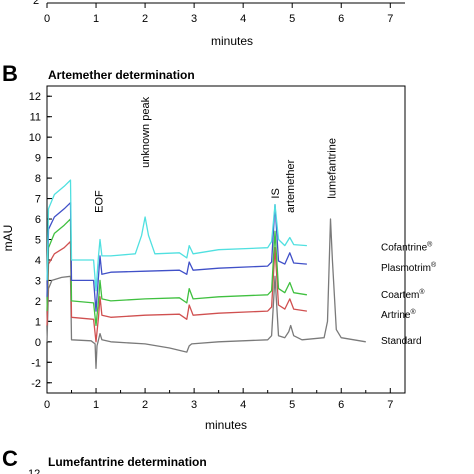  What do you see at coordinates (390, 405) in the screenshot?
I see `xtick-label: 7` at bounding box center [390, 405].